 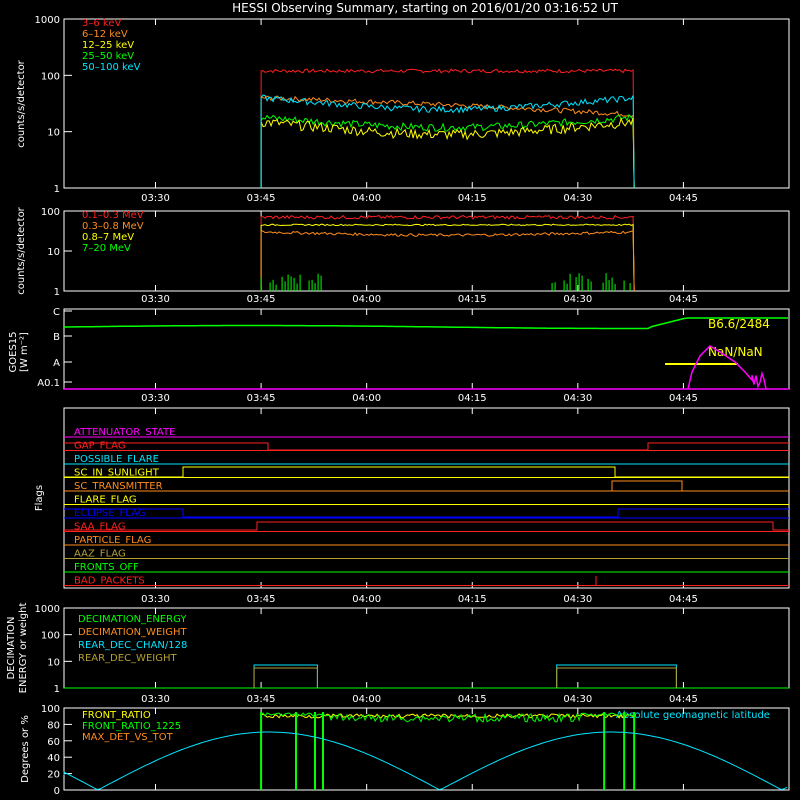 I want to click on counts-high-ytick: 100, so click(x=50, y=212).